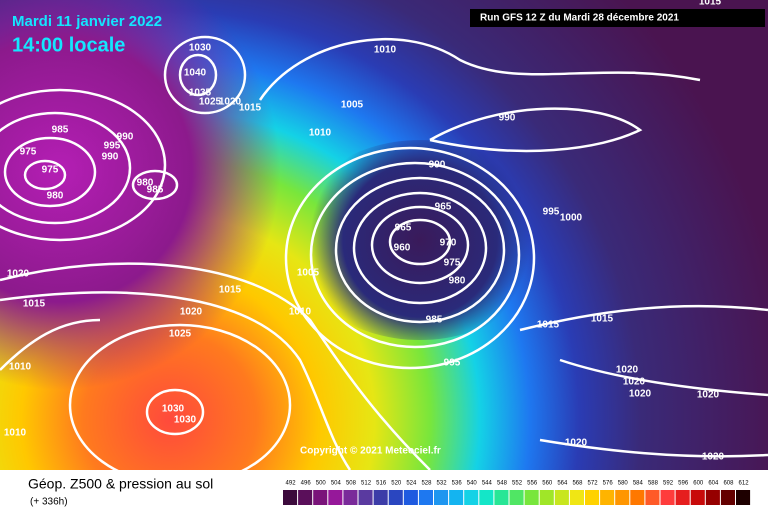  I want to click on legend-label: 520, so click(396, 484).